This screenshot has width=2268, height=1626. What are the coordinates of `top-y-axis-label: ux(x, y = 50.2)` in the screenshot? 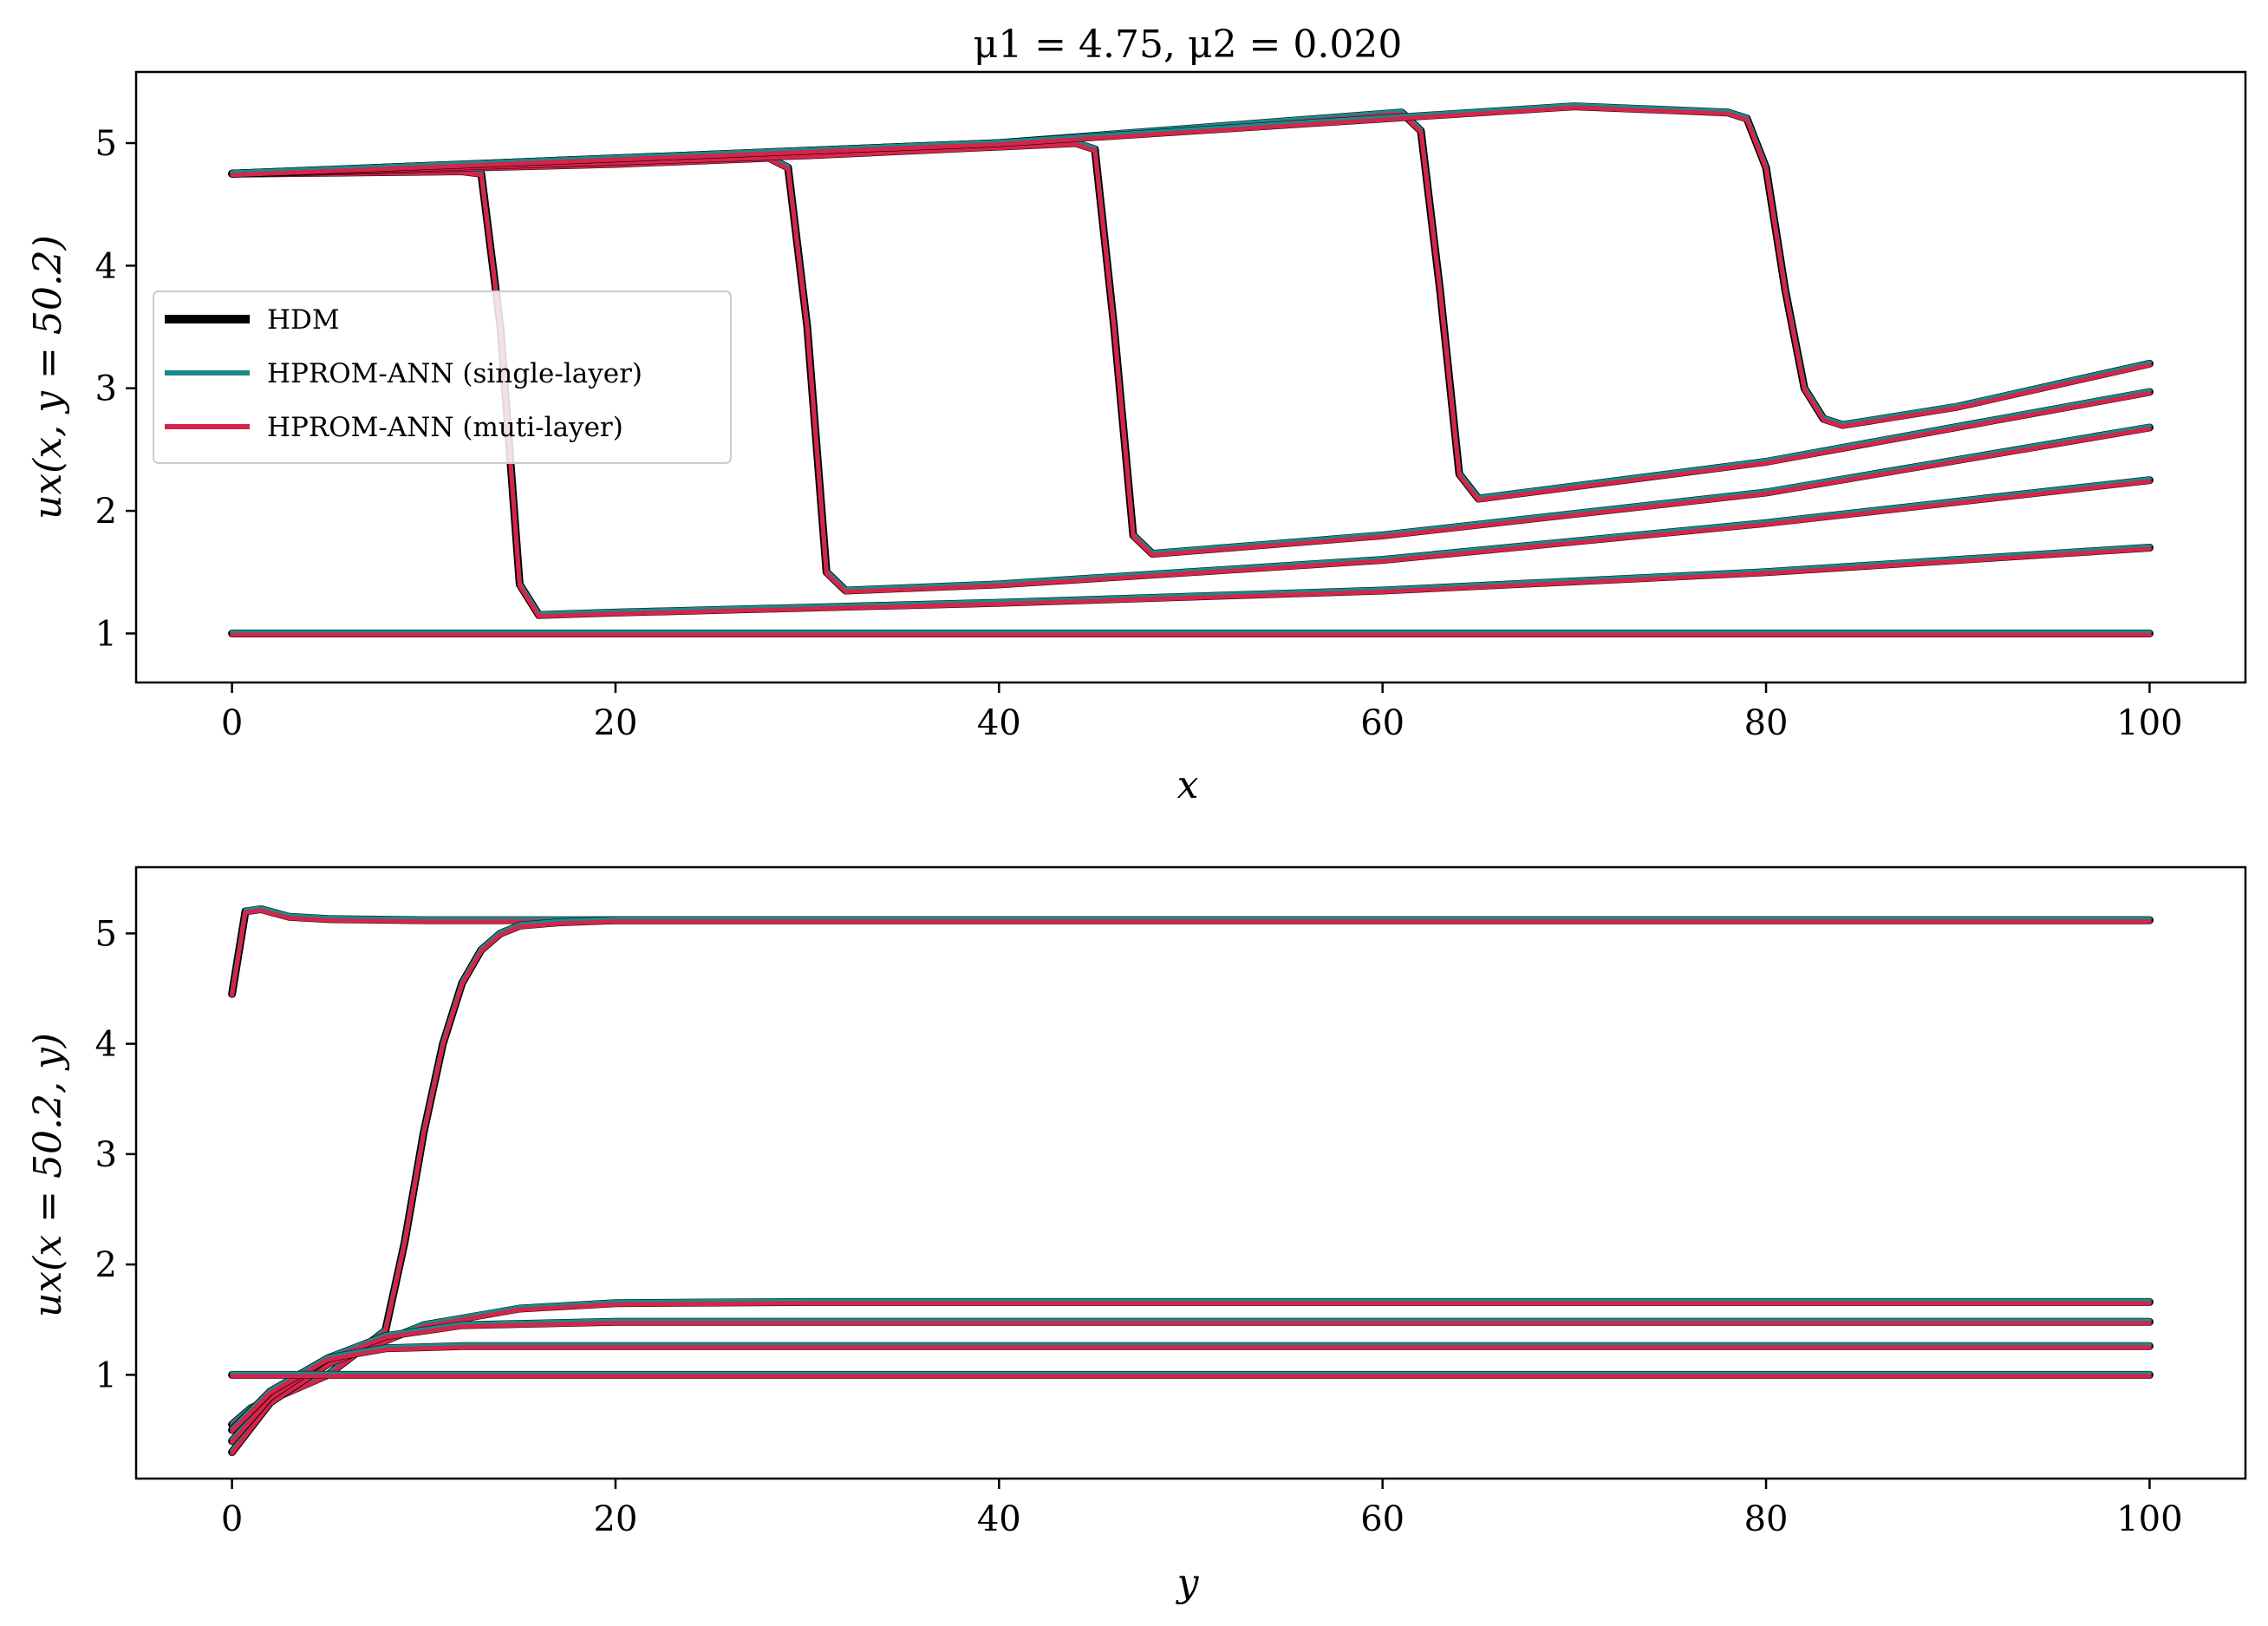 It's located at (48, 377).